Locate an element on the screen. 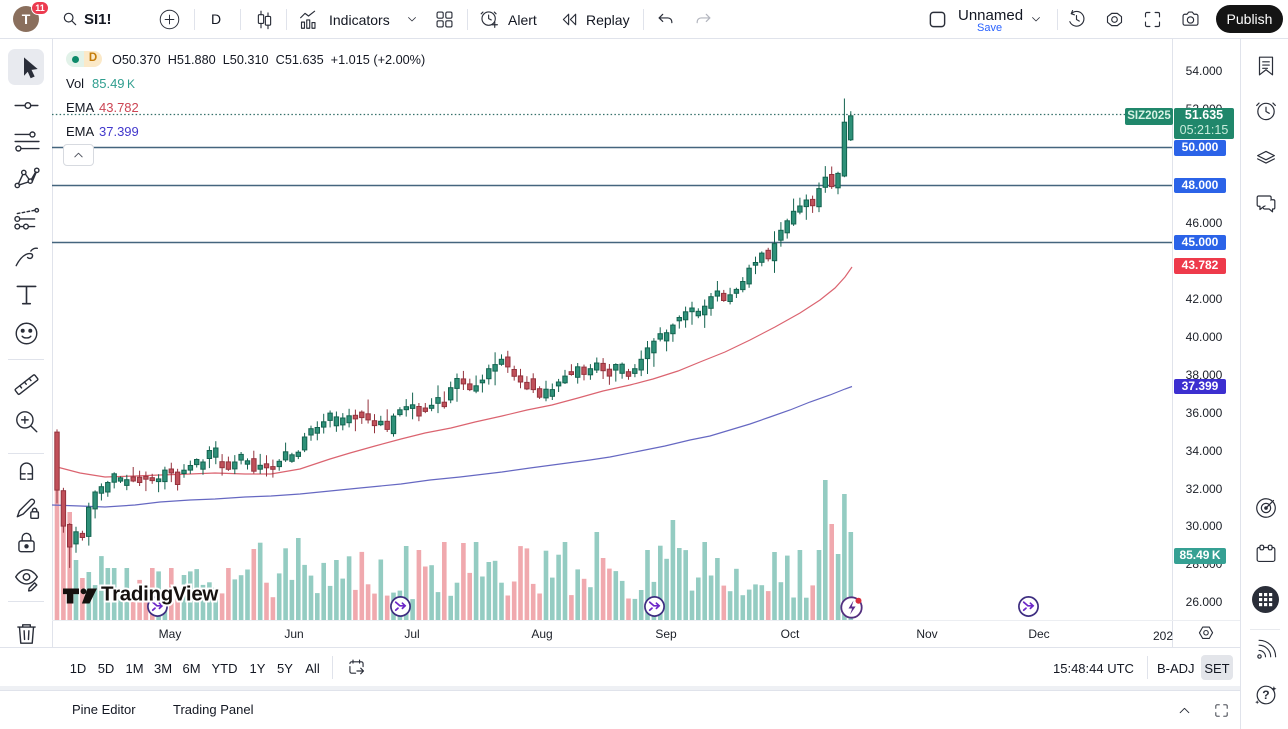  svg-text: TradingView is located at coordinates (159, 594).